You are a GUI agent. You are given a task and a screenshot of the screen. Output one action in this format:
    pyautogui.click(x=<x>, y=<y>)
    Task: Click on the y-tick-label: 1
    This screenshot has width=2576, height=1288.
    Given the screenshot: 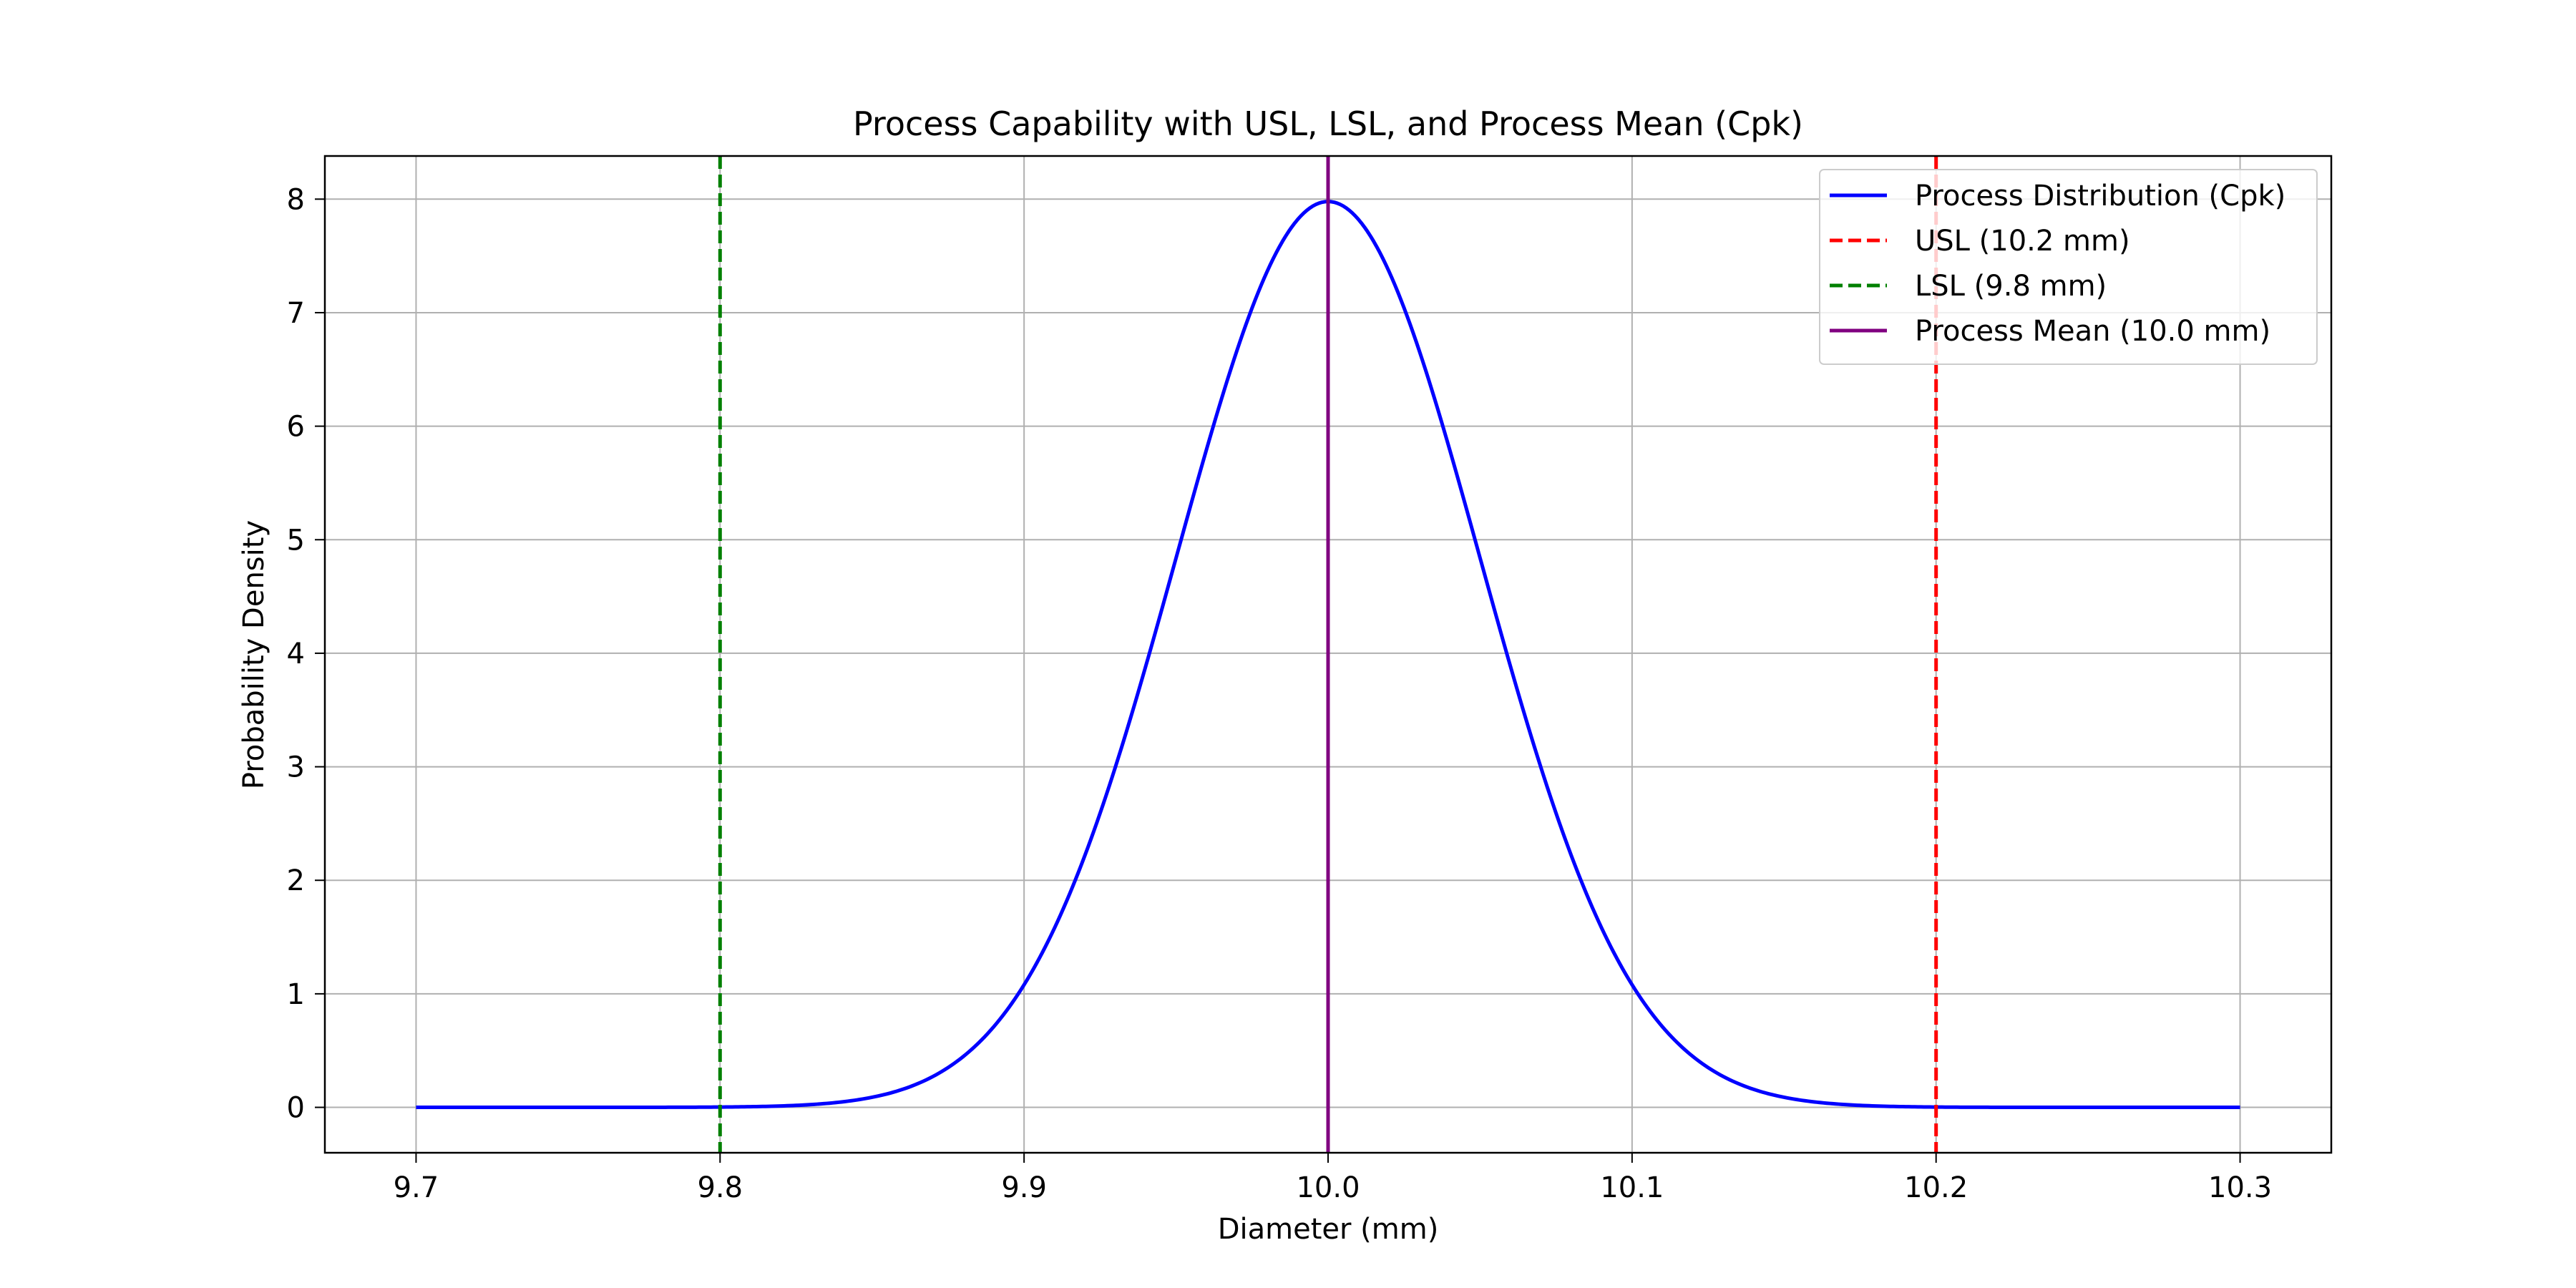 What is the action you would take?
    pyautogui.click(x=296, y=994)
    